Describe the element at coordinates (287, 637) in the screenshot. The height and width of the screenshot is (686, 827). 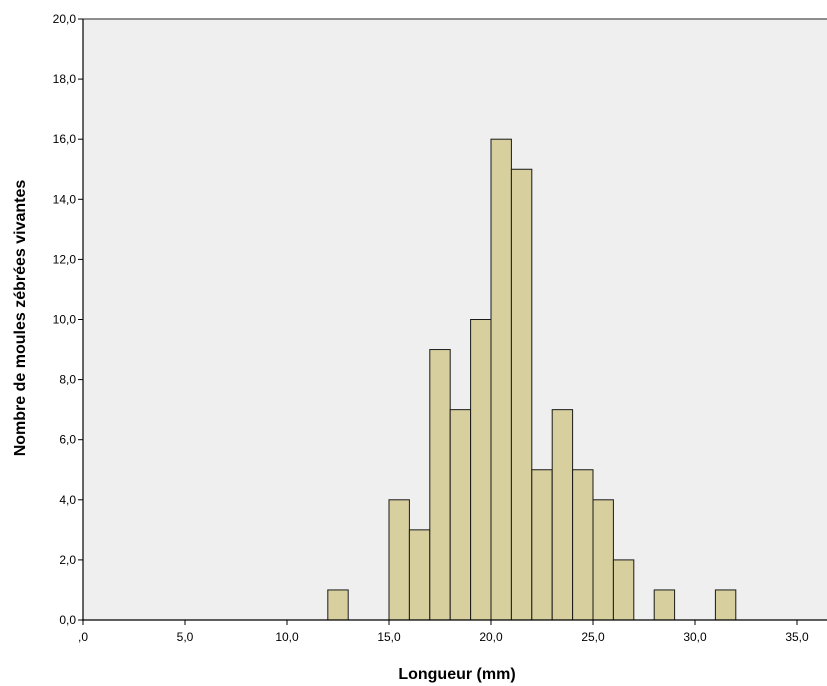
I see `x-tick-label: 10,0` at that location.